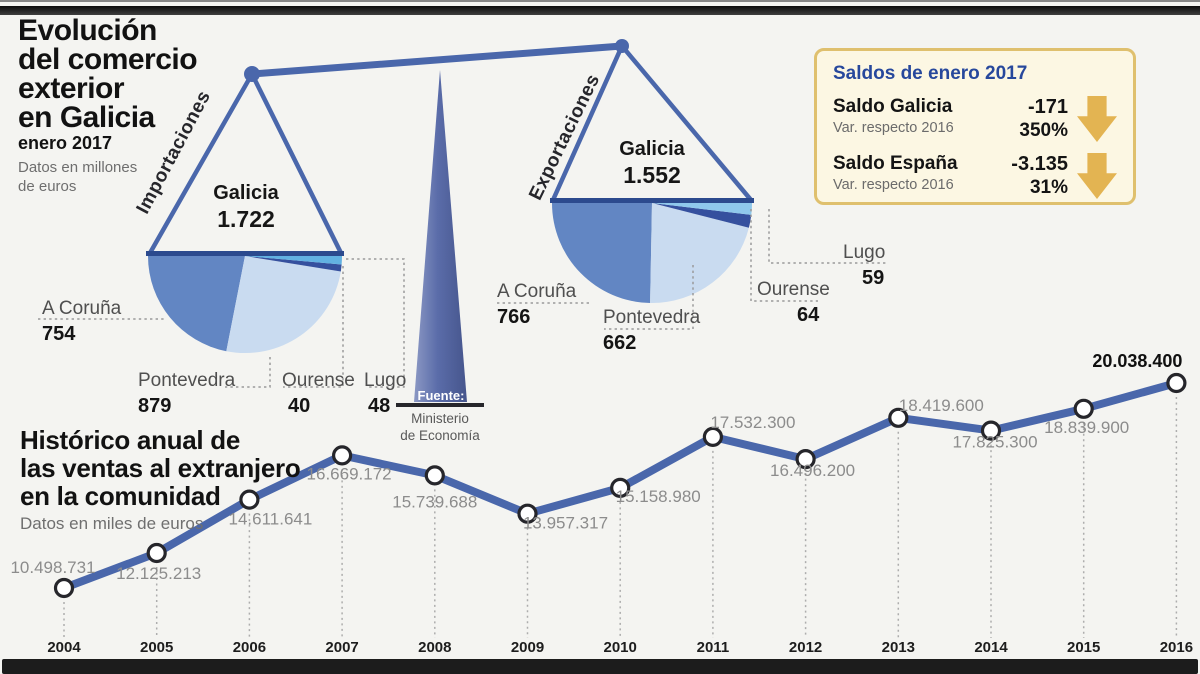 This screenshot has height=674, width=1200. I want to click on data-point-2004, so click(64, 588).